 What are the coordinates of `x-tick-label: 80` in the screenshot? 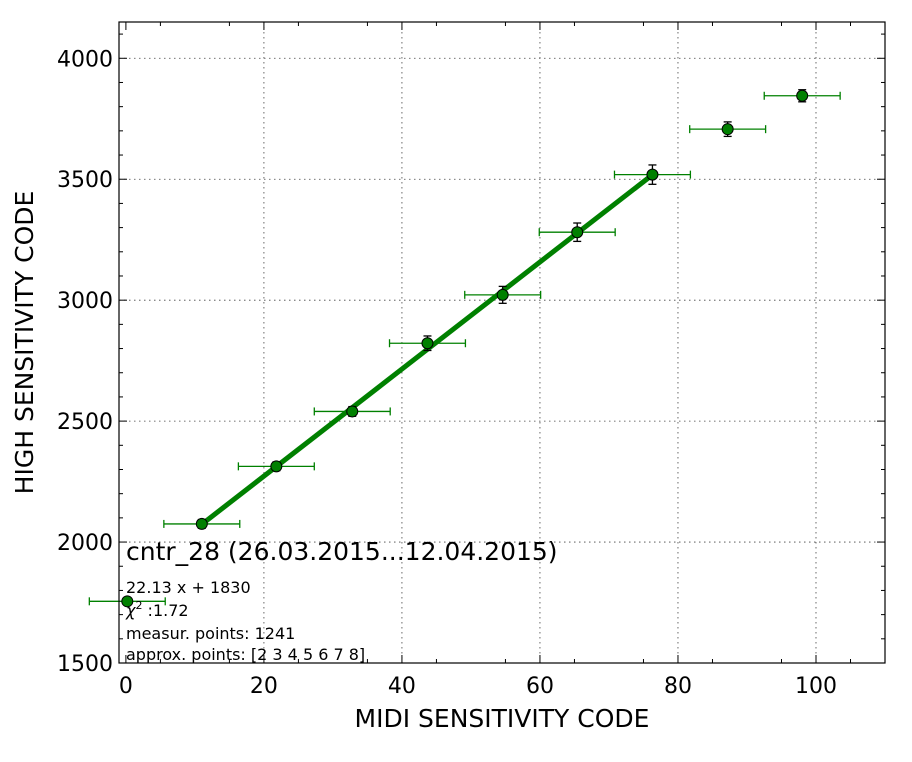 It's located at (678, 686).